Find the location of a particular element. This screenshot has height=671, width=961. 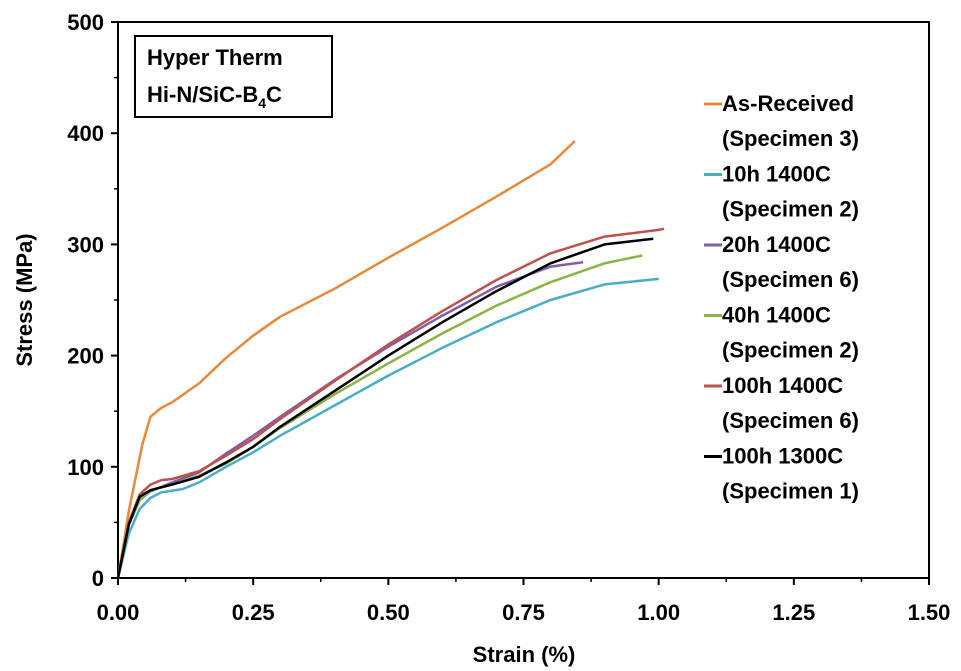

x-tick-label: 1.25 is located at coordinates (793, 612).